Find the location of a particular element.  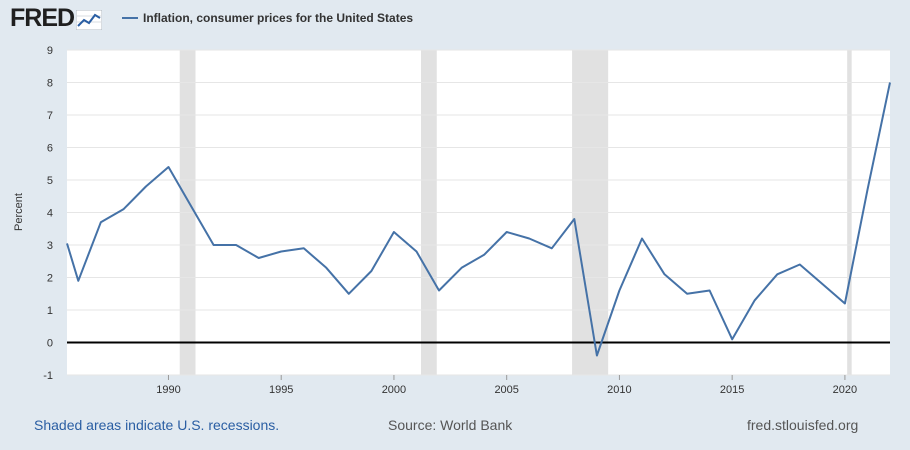

y-tick-label: 3 is located at coordinates (50, 246).